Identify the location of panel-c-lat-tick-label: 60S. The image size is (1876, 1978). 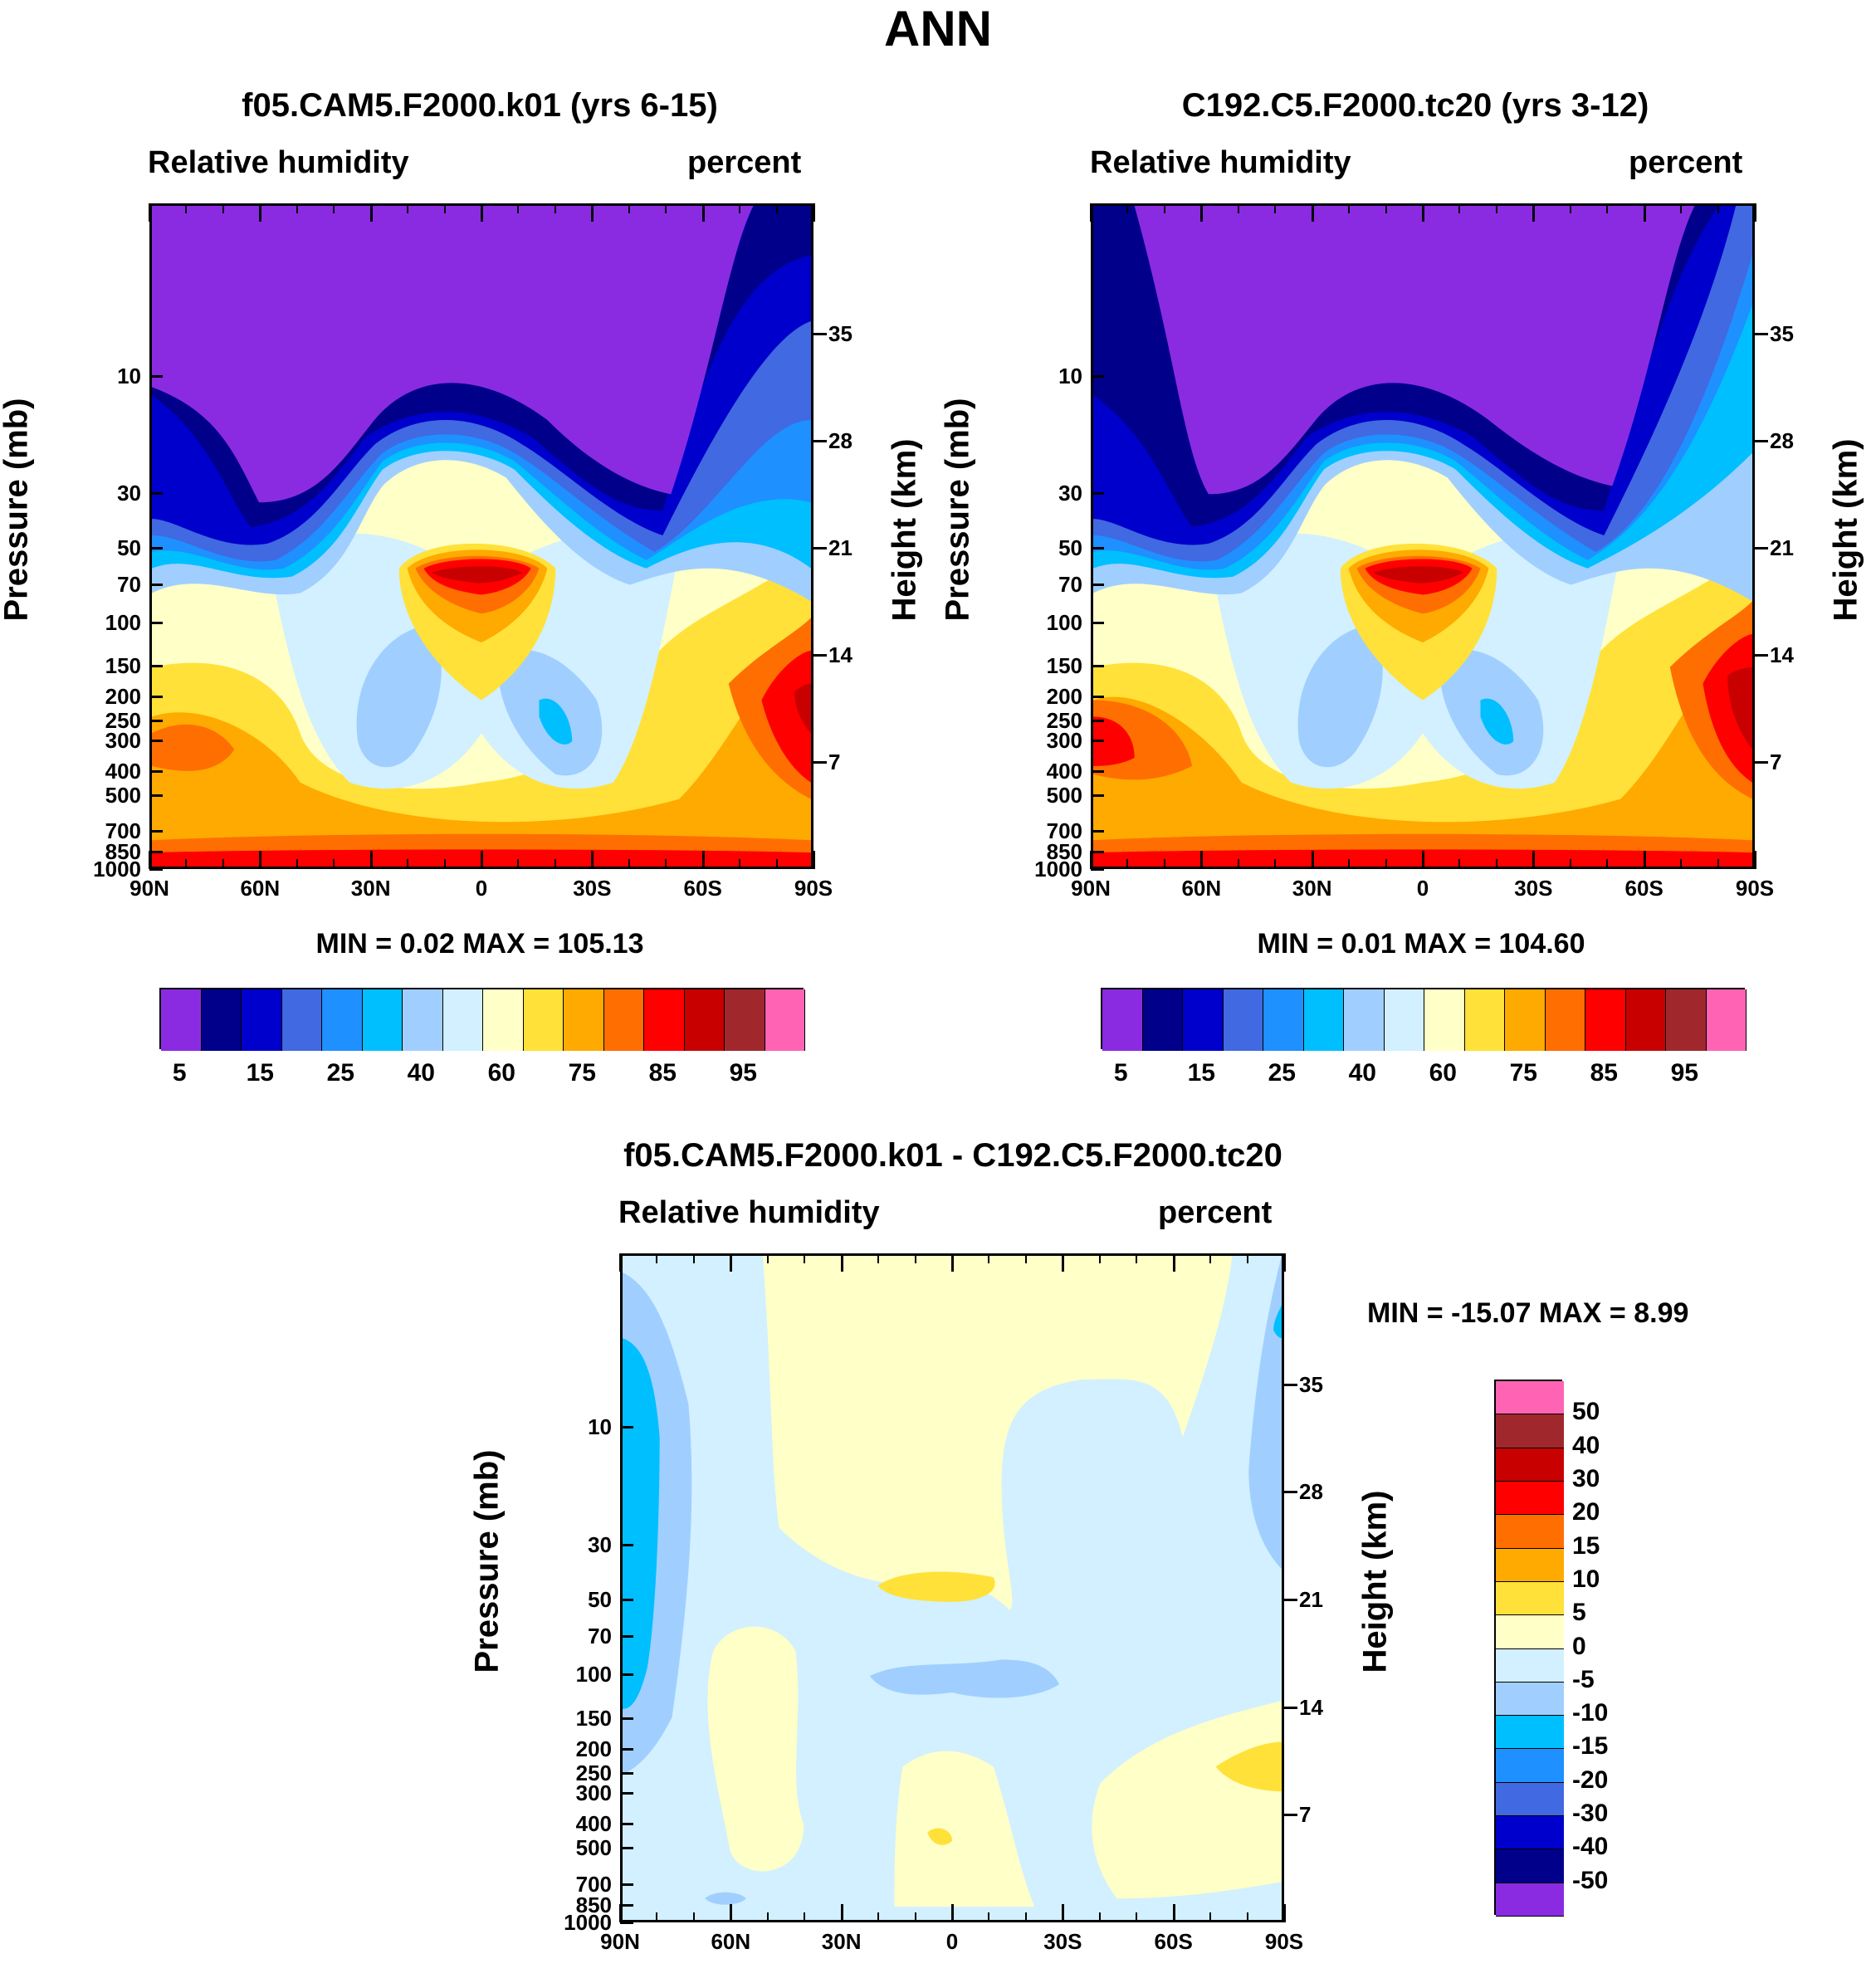
(1173, 1942).